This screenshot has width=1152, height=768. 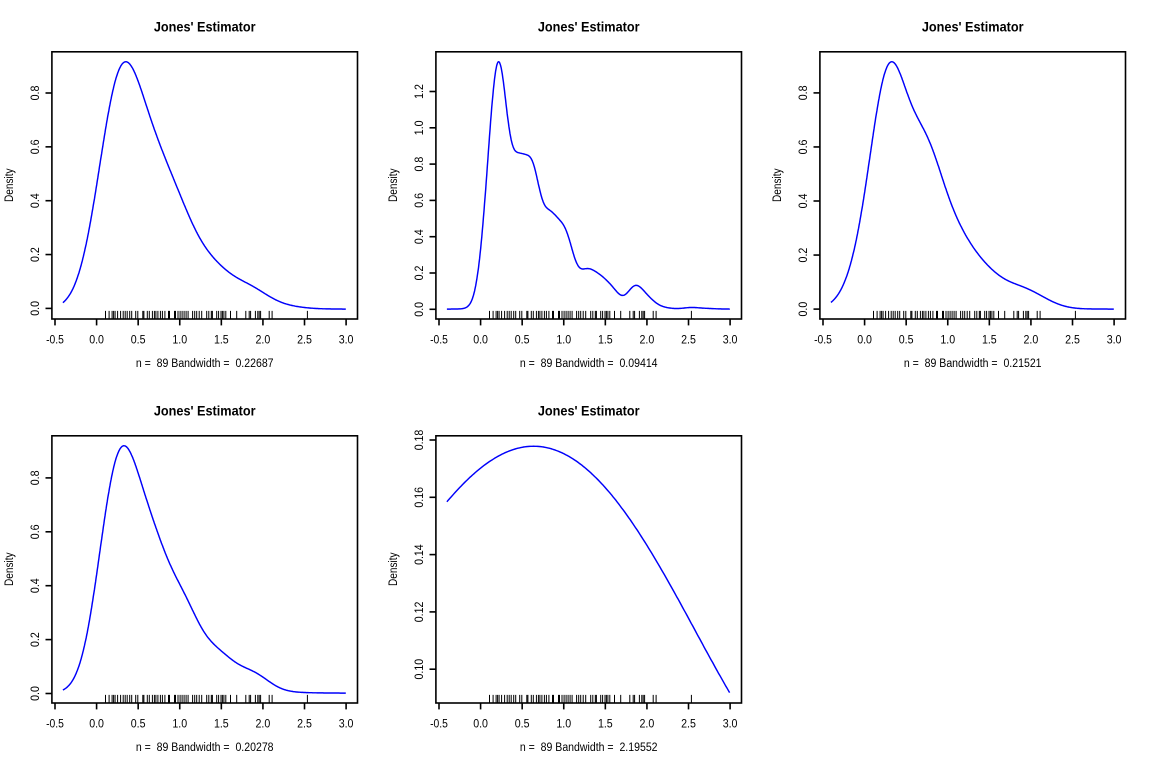 What do you see at coordinates (420, 440) in the screenshot?
I see `svg-text: 0.18` at bounding box center [420, 440].